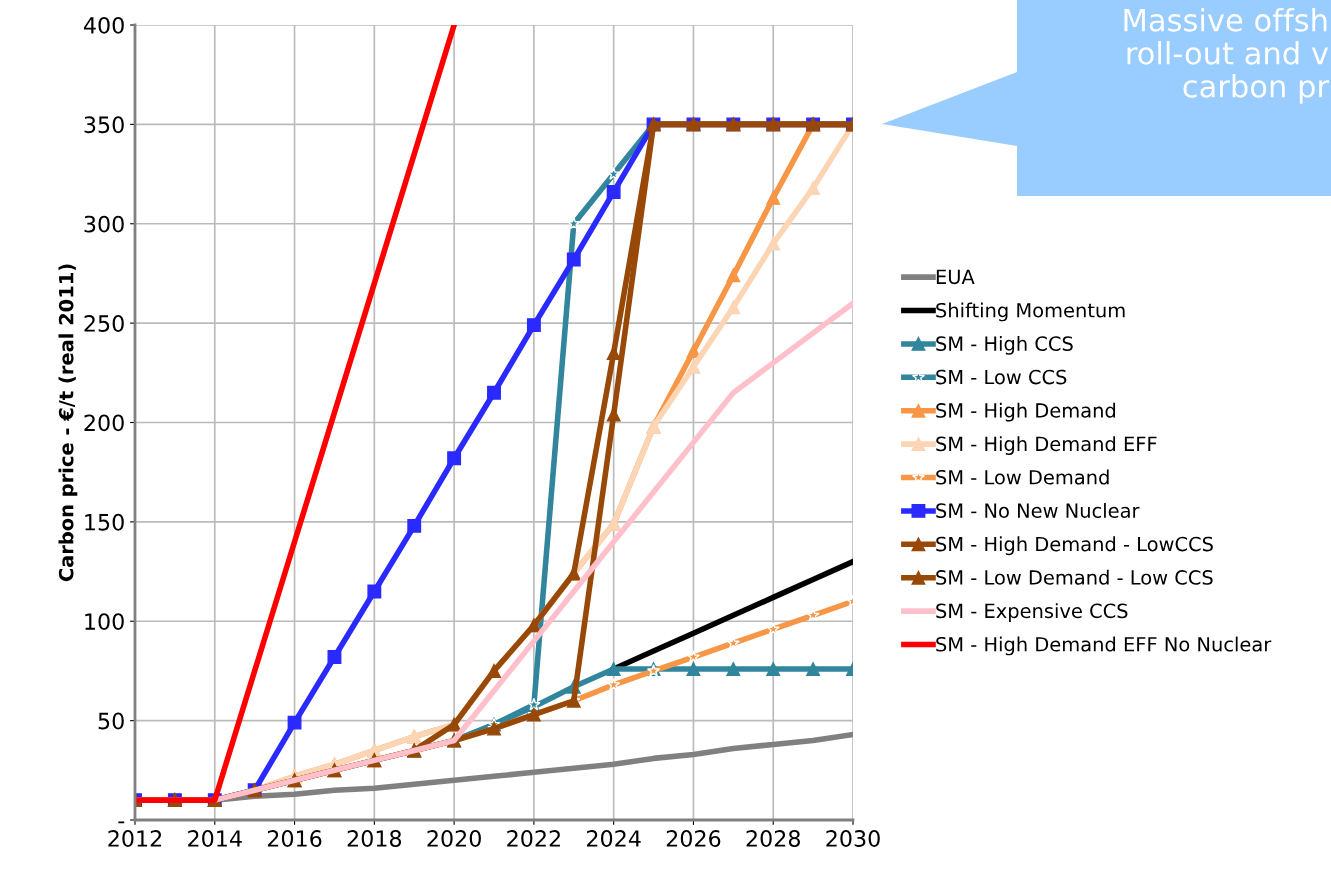 This screenshot has width=1331, height=870. I want to click on x-tick-label: 2030, so click(853, 838).